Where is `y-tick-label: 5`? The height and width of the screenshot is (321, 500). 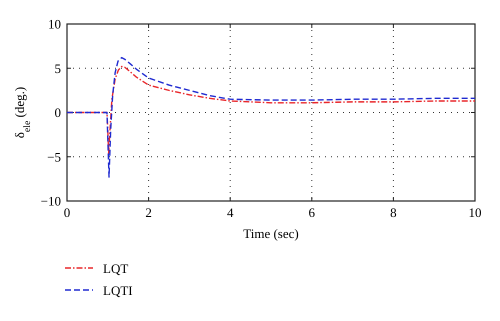 y-tick-label: 5 is located at coordinates (57, 68).